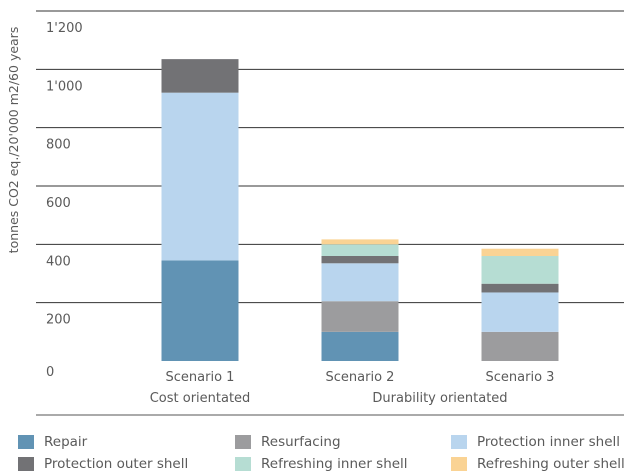 This screenshot has height=476, width=624. I want to click on legend-item: Protection inner shell, so click(537, 442).